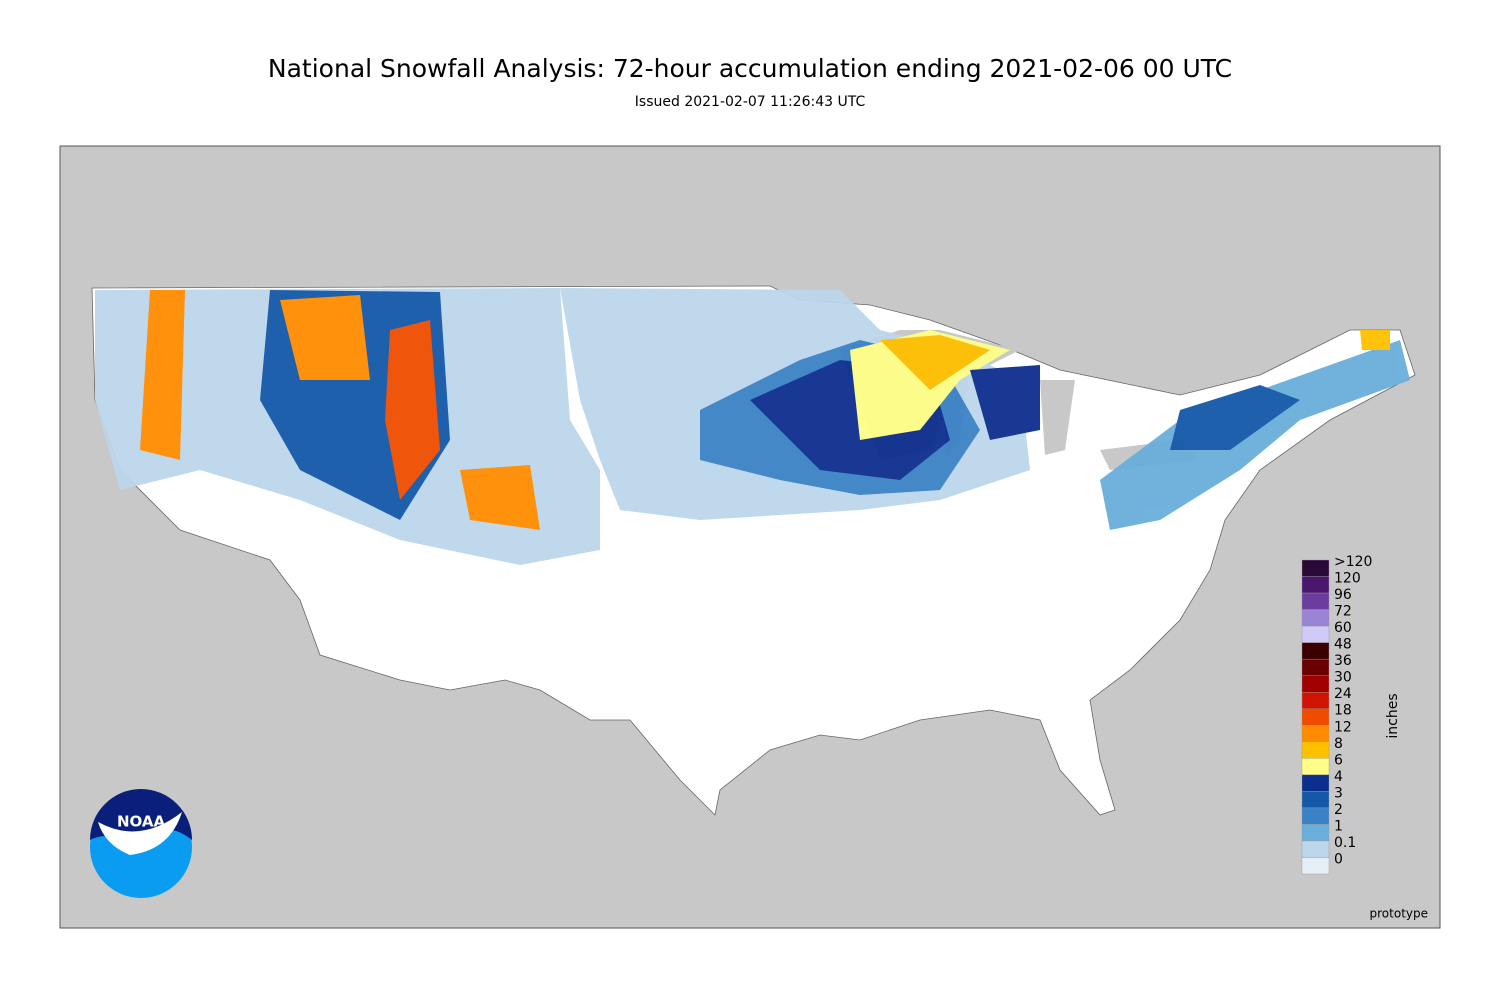 This screenshot has height=982, width=1500. I want to click on legend-label: 30, so click(1343, 678).